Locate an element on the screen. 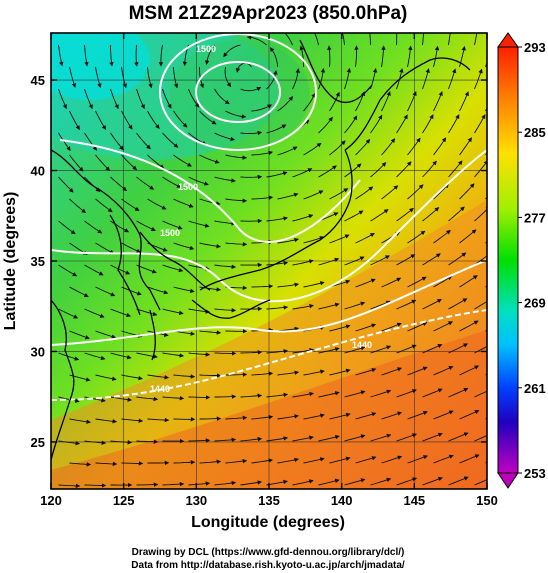  colorbar-scale is located at coordinates (508, 260).